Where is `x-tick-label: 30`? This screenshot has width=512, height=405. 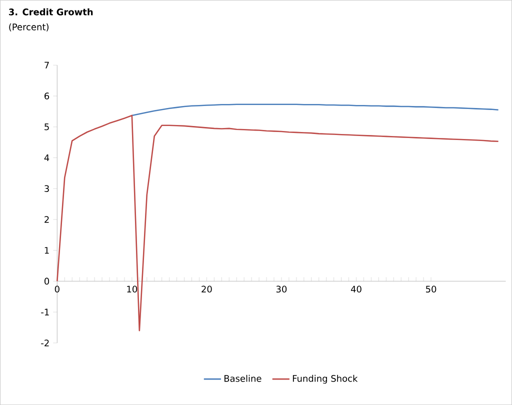 x-tick-label: 30 is located at coordinates (281, 289).